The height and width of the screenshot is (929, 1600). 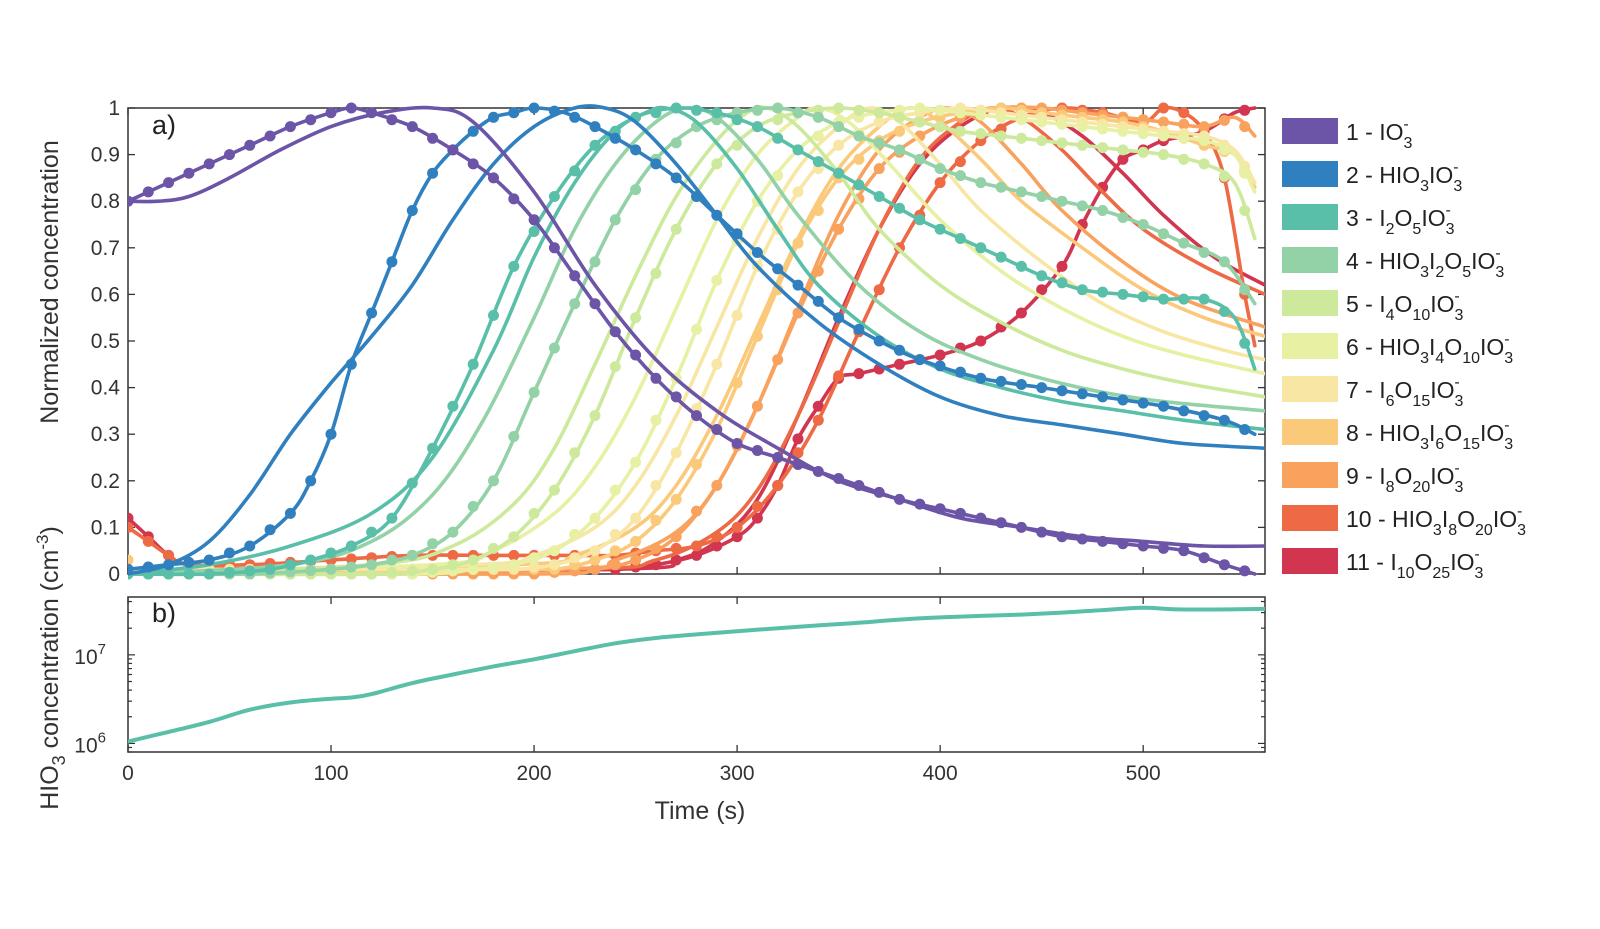 What do you see at coordinates (105, 481) in the screenshot?
I see `y-tick-label-a: 0.2` at bounding box center [105, 481].